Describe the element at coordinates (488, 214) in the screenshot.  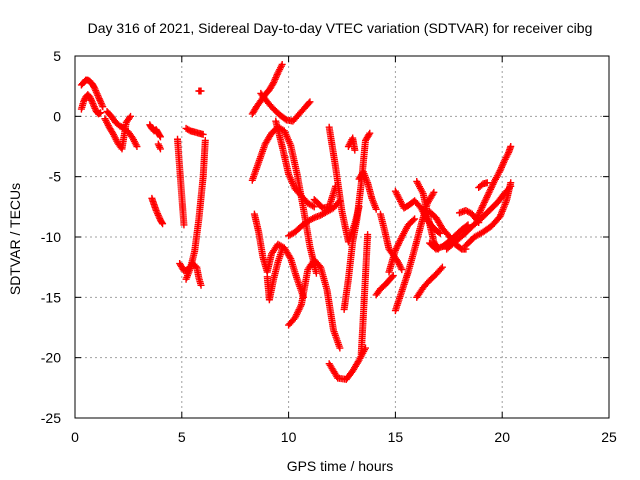
I see `series-arc-am` at that location.